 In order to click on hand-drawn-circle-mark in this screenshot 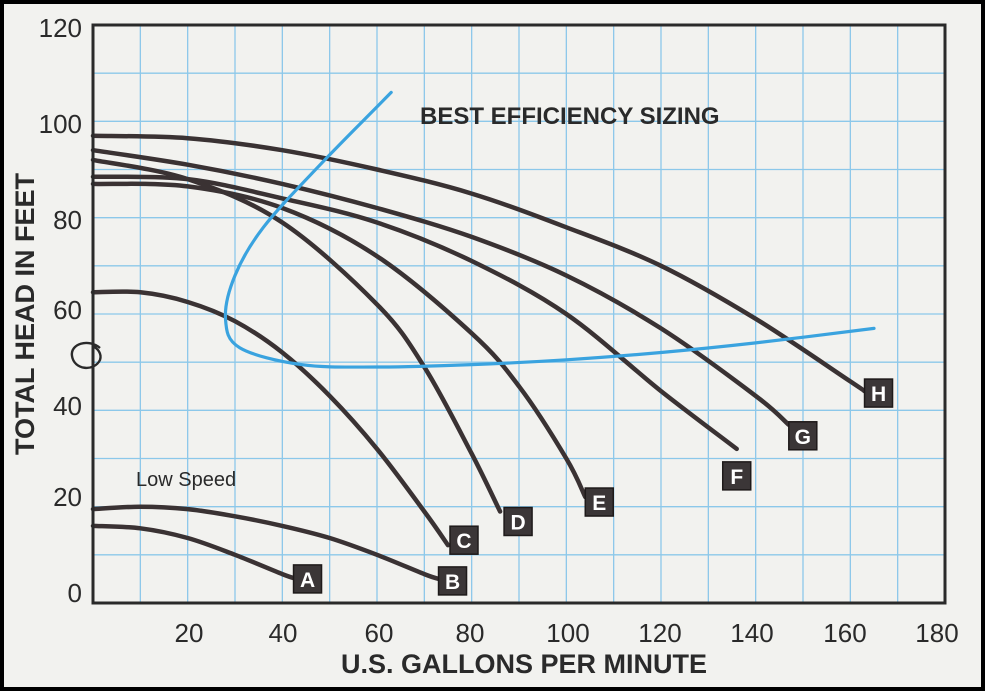, I will do `click(86, 355)`.